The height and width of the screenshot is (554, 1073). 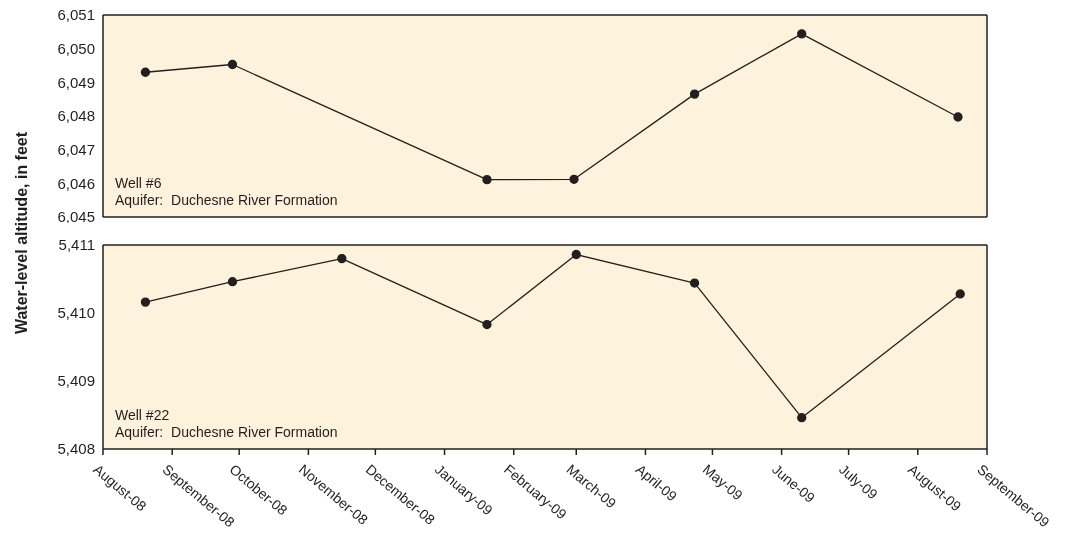 What do you see at coordinates (76, 15) in the screenshot?
I see `y-tick-label: 6,051` at bounding box center [76, 15].